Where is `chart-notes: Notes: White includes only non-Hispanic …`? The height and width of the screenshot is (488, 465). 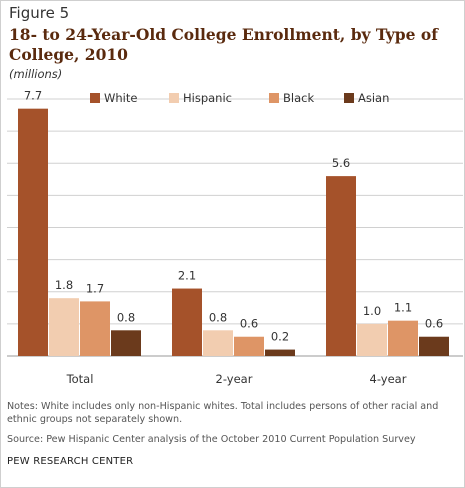
chart-notes: Notes: White includes only non-Hispanic … is located at coordinates (223, 413).